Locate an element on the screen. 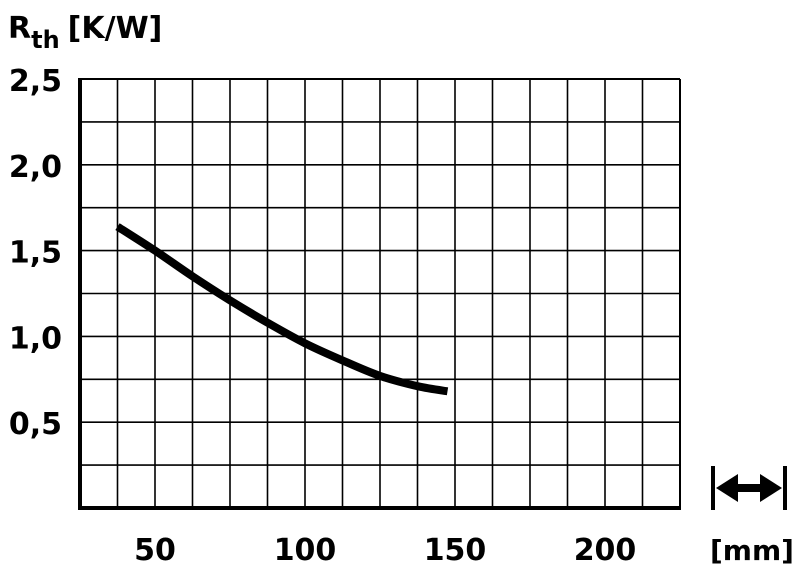 Image resolution: width=795 pixels, height=572 pixels. x-tick-label: 100 is located at coordinates (305, 550).